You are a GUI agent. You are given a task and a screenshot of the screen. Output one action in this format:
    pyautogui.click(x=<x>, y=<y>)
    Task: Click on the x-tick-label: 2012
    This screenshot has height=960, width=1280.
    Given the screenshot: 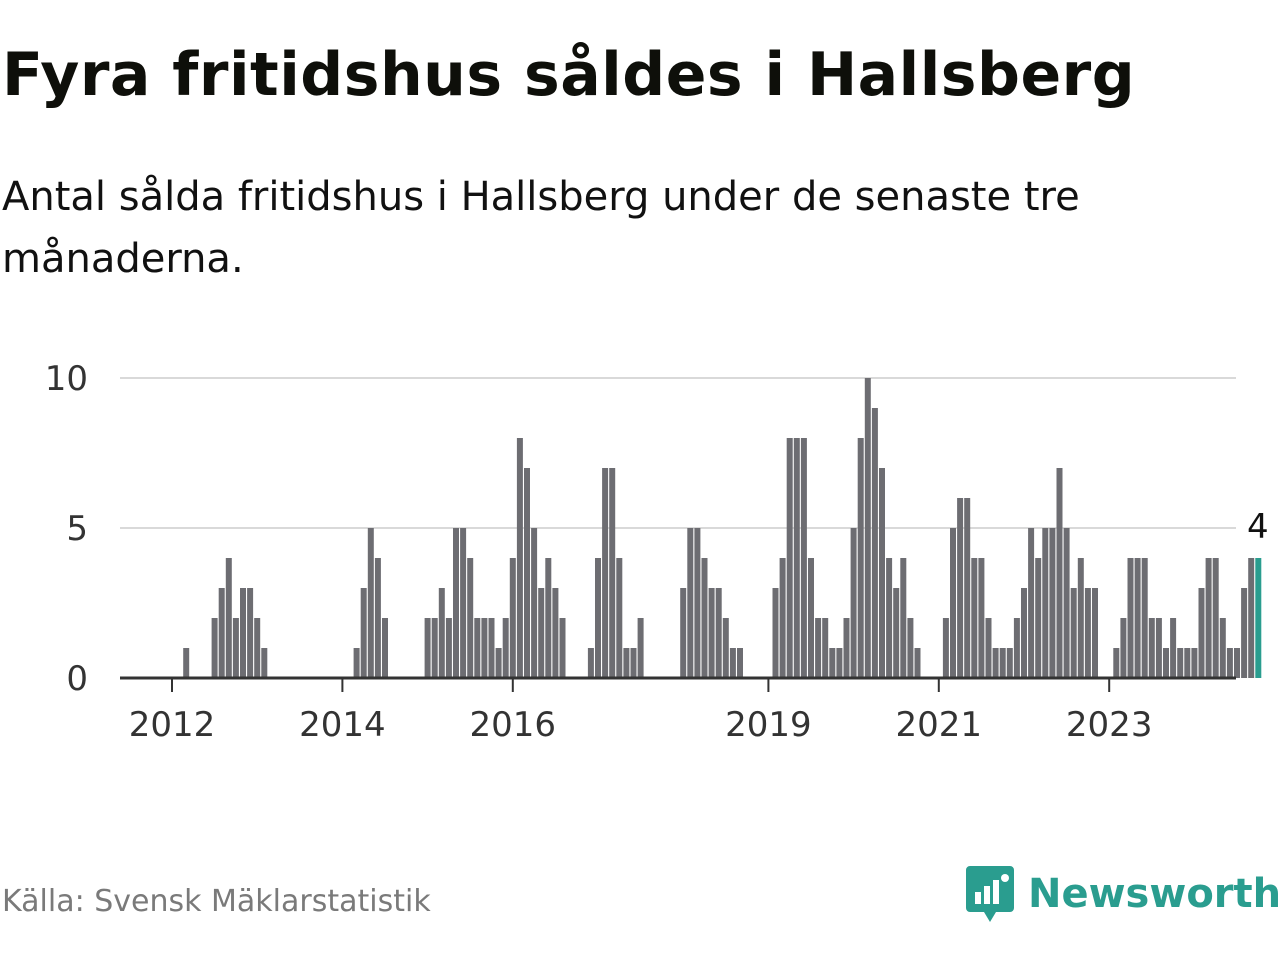 What is the action you would take?
    pyautogui.click(x=172, y=725)
    